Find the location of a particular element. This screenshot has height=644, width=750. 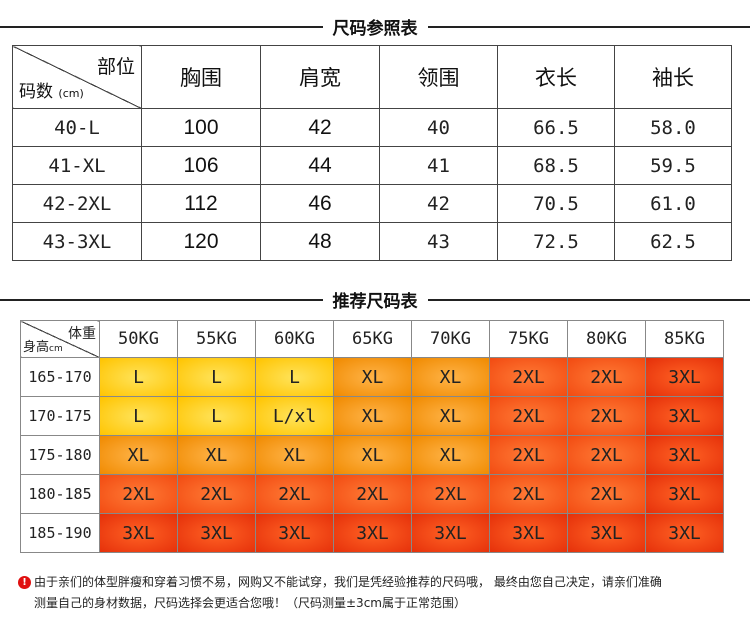

corner-bottom-label: 码数 (cm) is located at coordinates (51, 89).